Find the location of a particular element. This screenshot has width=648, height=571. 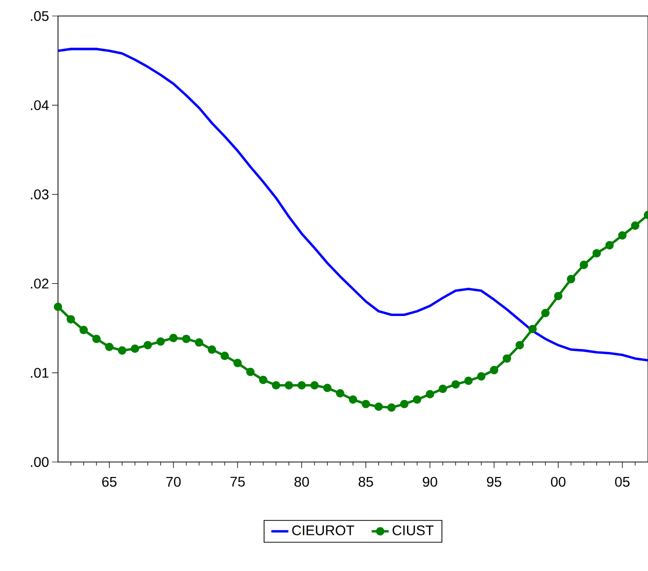

y-tick-label: .05 is located at coordinates (39, 16).